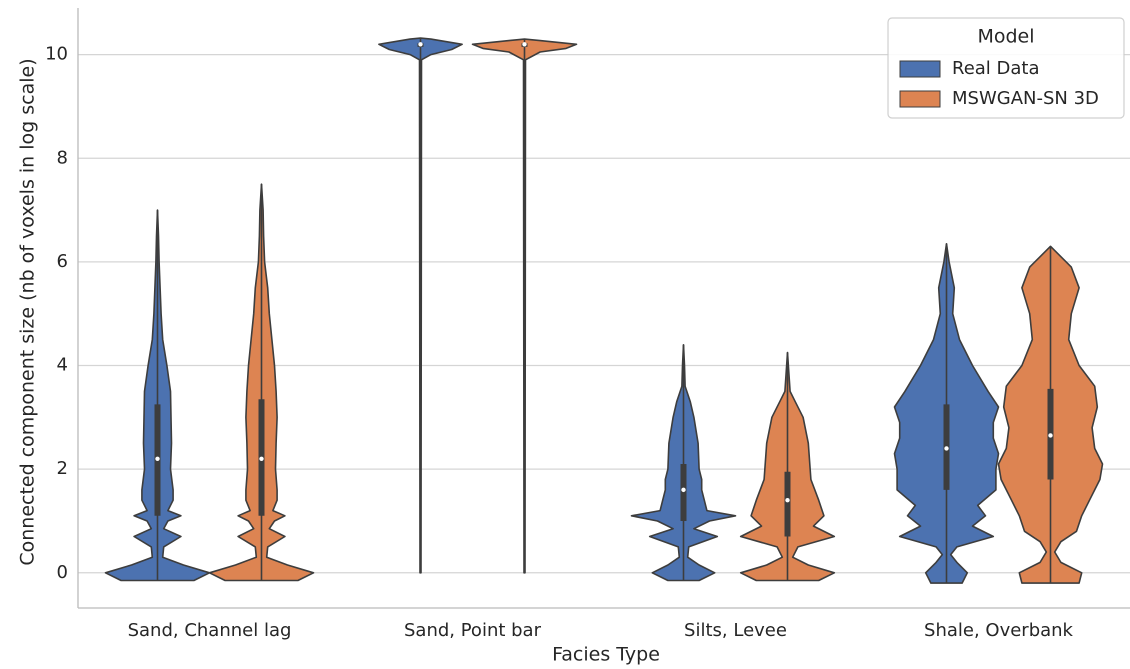 The image size is (1130, 669). I want to click on y-tick-label: 8, so click(62, 157).